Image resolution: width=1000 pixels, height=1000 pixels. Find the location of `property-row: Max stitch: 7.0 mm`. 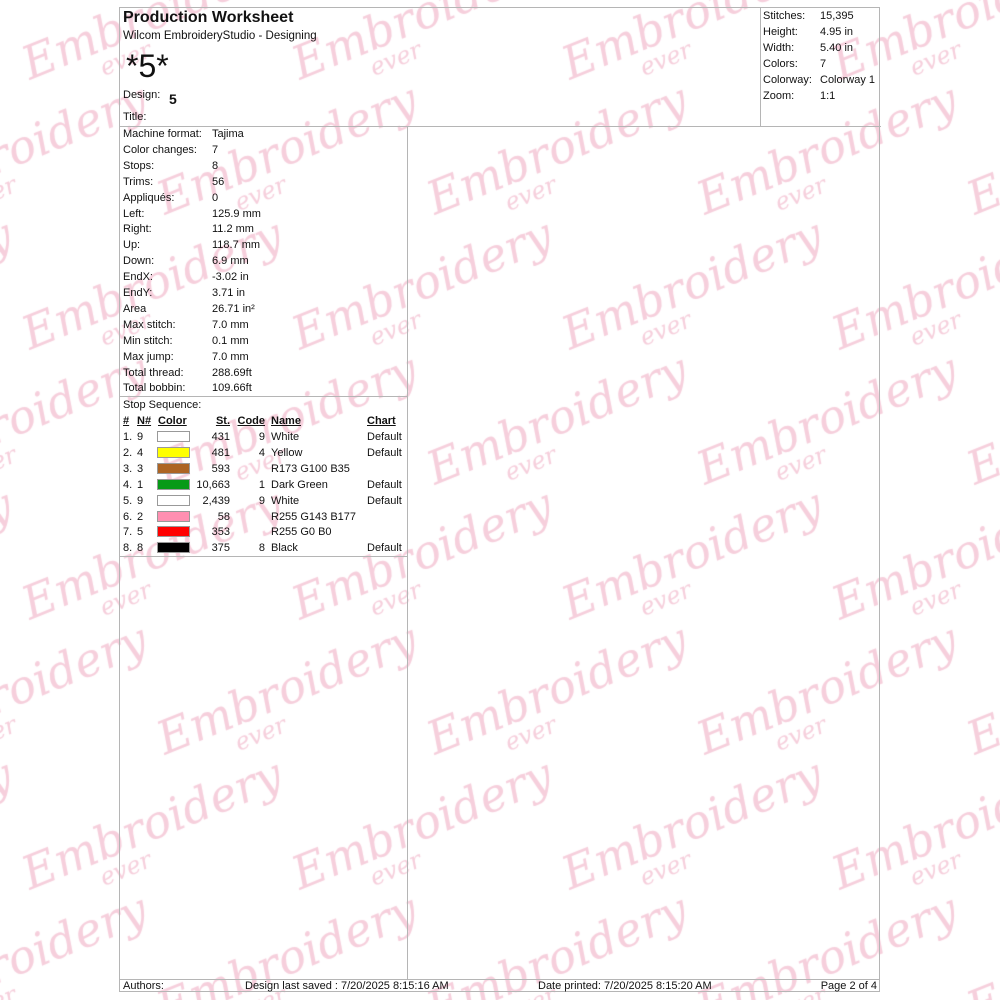

property-row: Max stitch: 7.0 mm is located at coordinates (186, 325).